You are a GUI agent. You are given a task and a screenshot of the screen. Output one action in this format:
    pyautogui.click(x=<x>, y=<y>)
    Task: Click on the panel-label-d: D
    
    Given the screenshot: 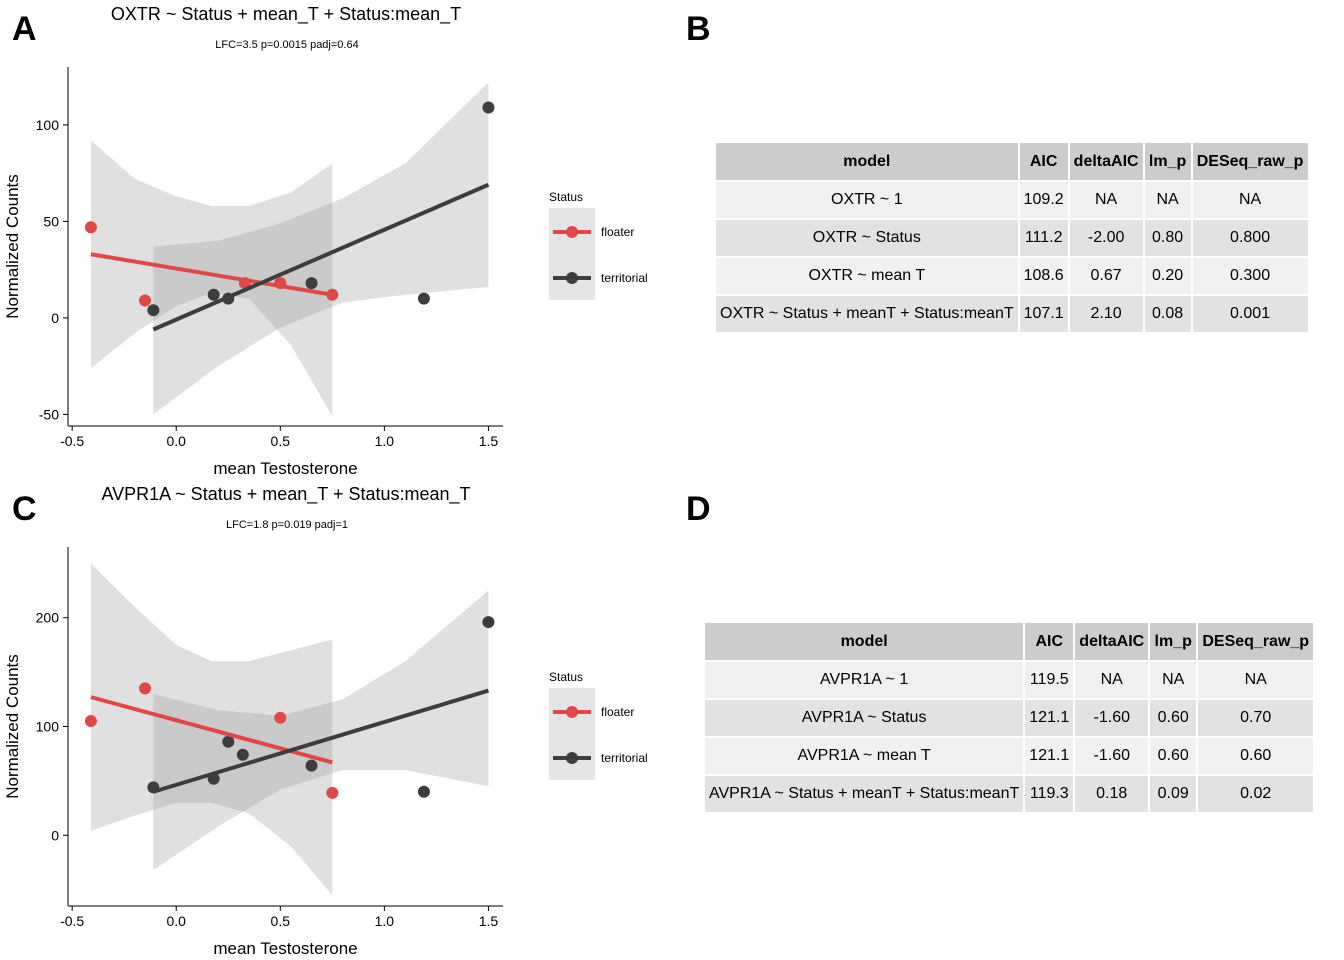 What is the action you would take?
    pyautogui.click(x=698, y=509)
    